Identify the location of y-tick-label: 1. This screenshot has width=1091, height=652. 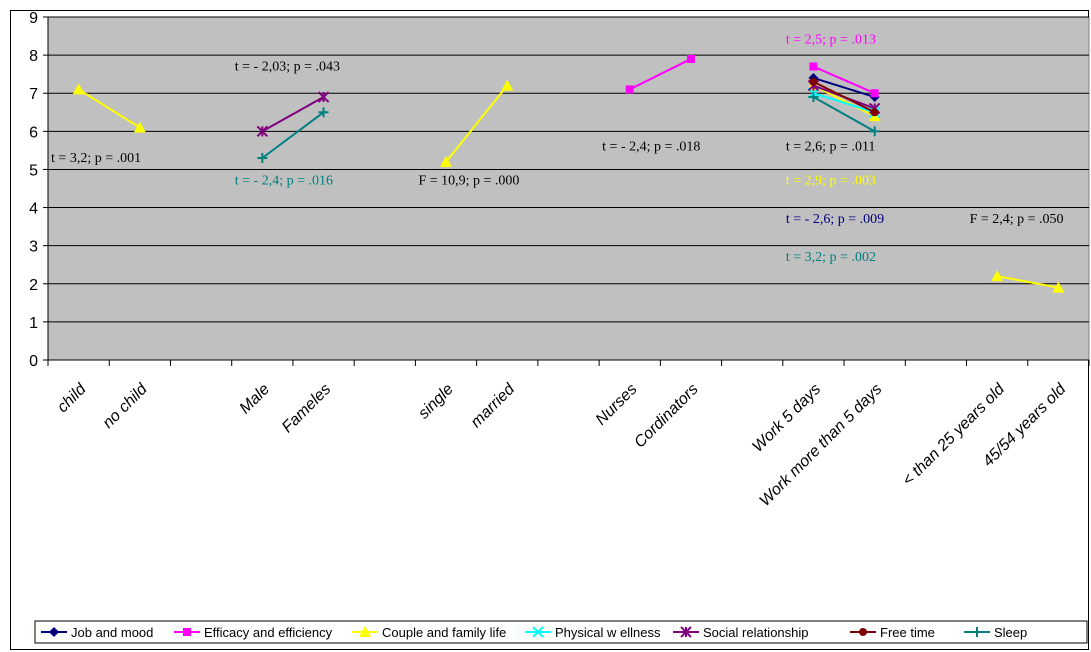
(33, 323).